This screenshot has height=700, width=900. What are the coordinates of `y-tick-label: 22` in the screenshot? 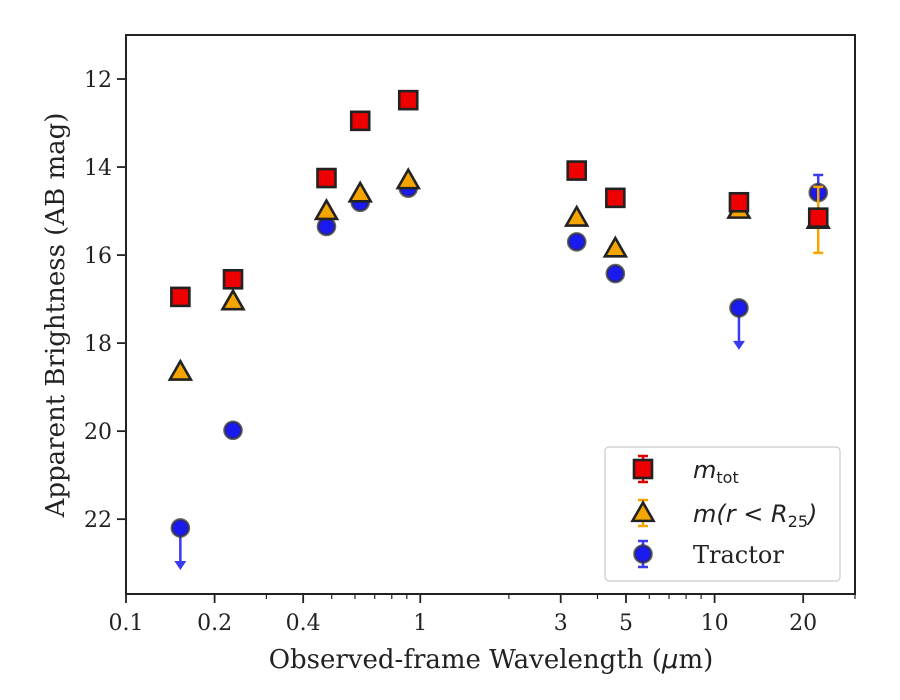 It's located at (98, 520).